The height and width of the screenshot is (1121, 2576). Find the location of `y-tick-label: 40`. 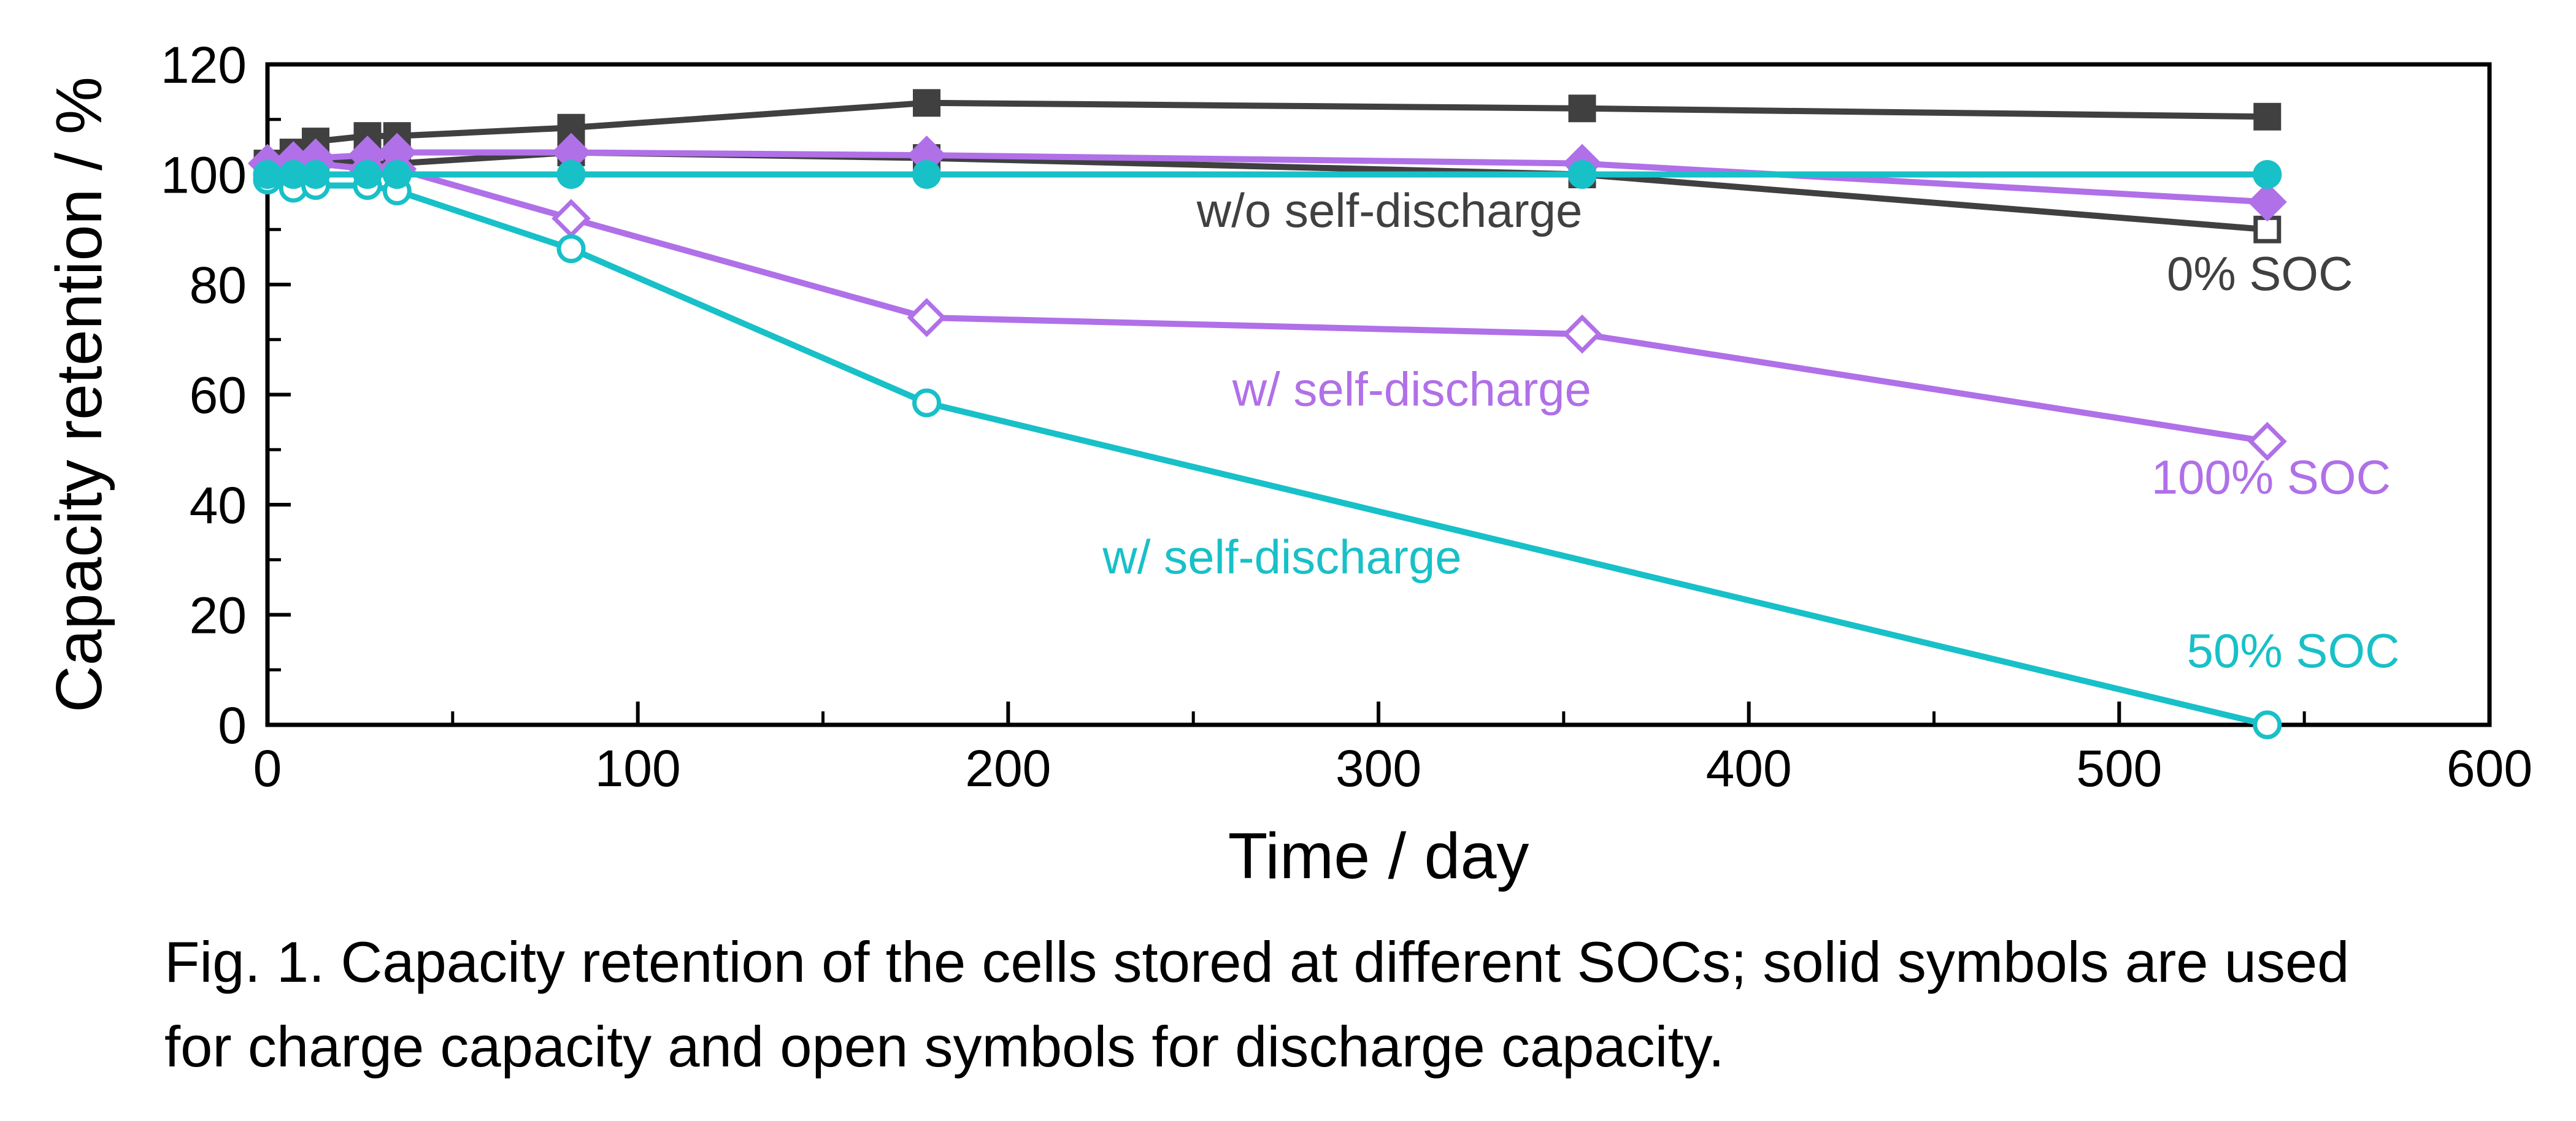

y-tick-label: 40 is located at coordinates (218, 505).